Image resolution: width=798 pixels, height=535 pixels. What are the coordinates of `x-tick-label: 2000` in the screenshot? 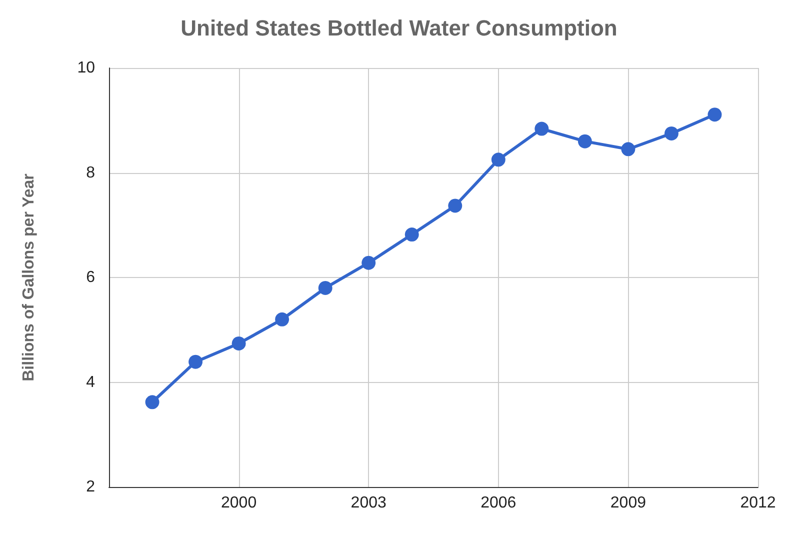 It's located at (239, 503).